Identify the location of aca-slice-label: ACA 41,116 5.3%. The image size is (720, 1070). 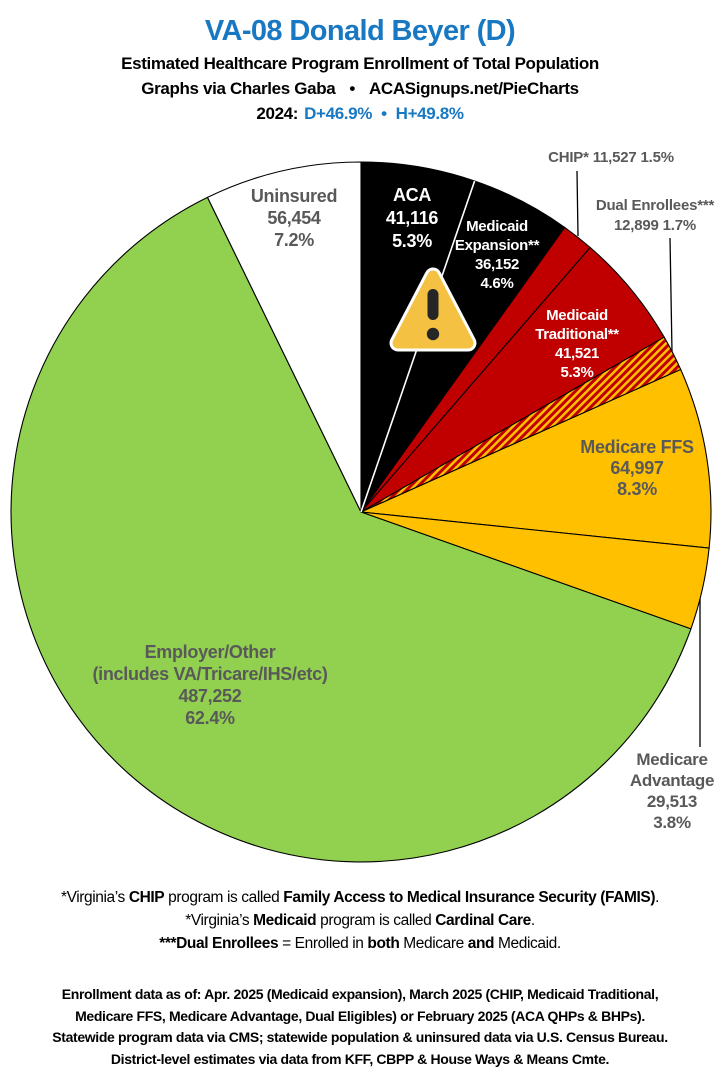
(412, 218).